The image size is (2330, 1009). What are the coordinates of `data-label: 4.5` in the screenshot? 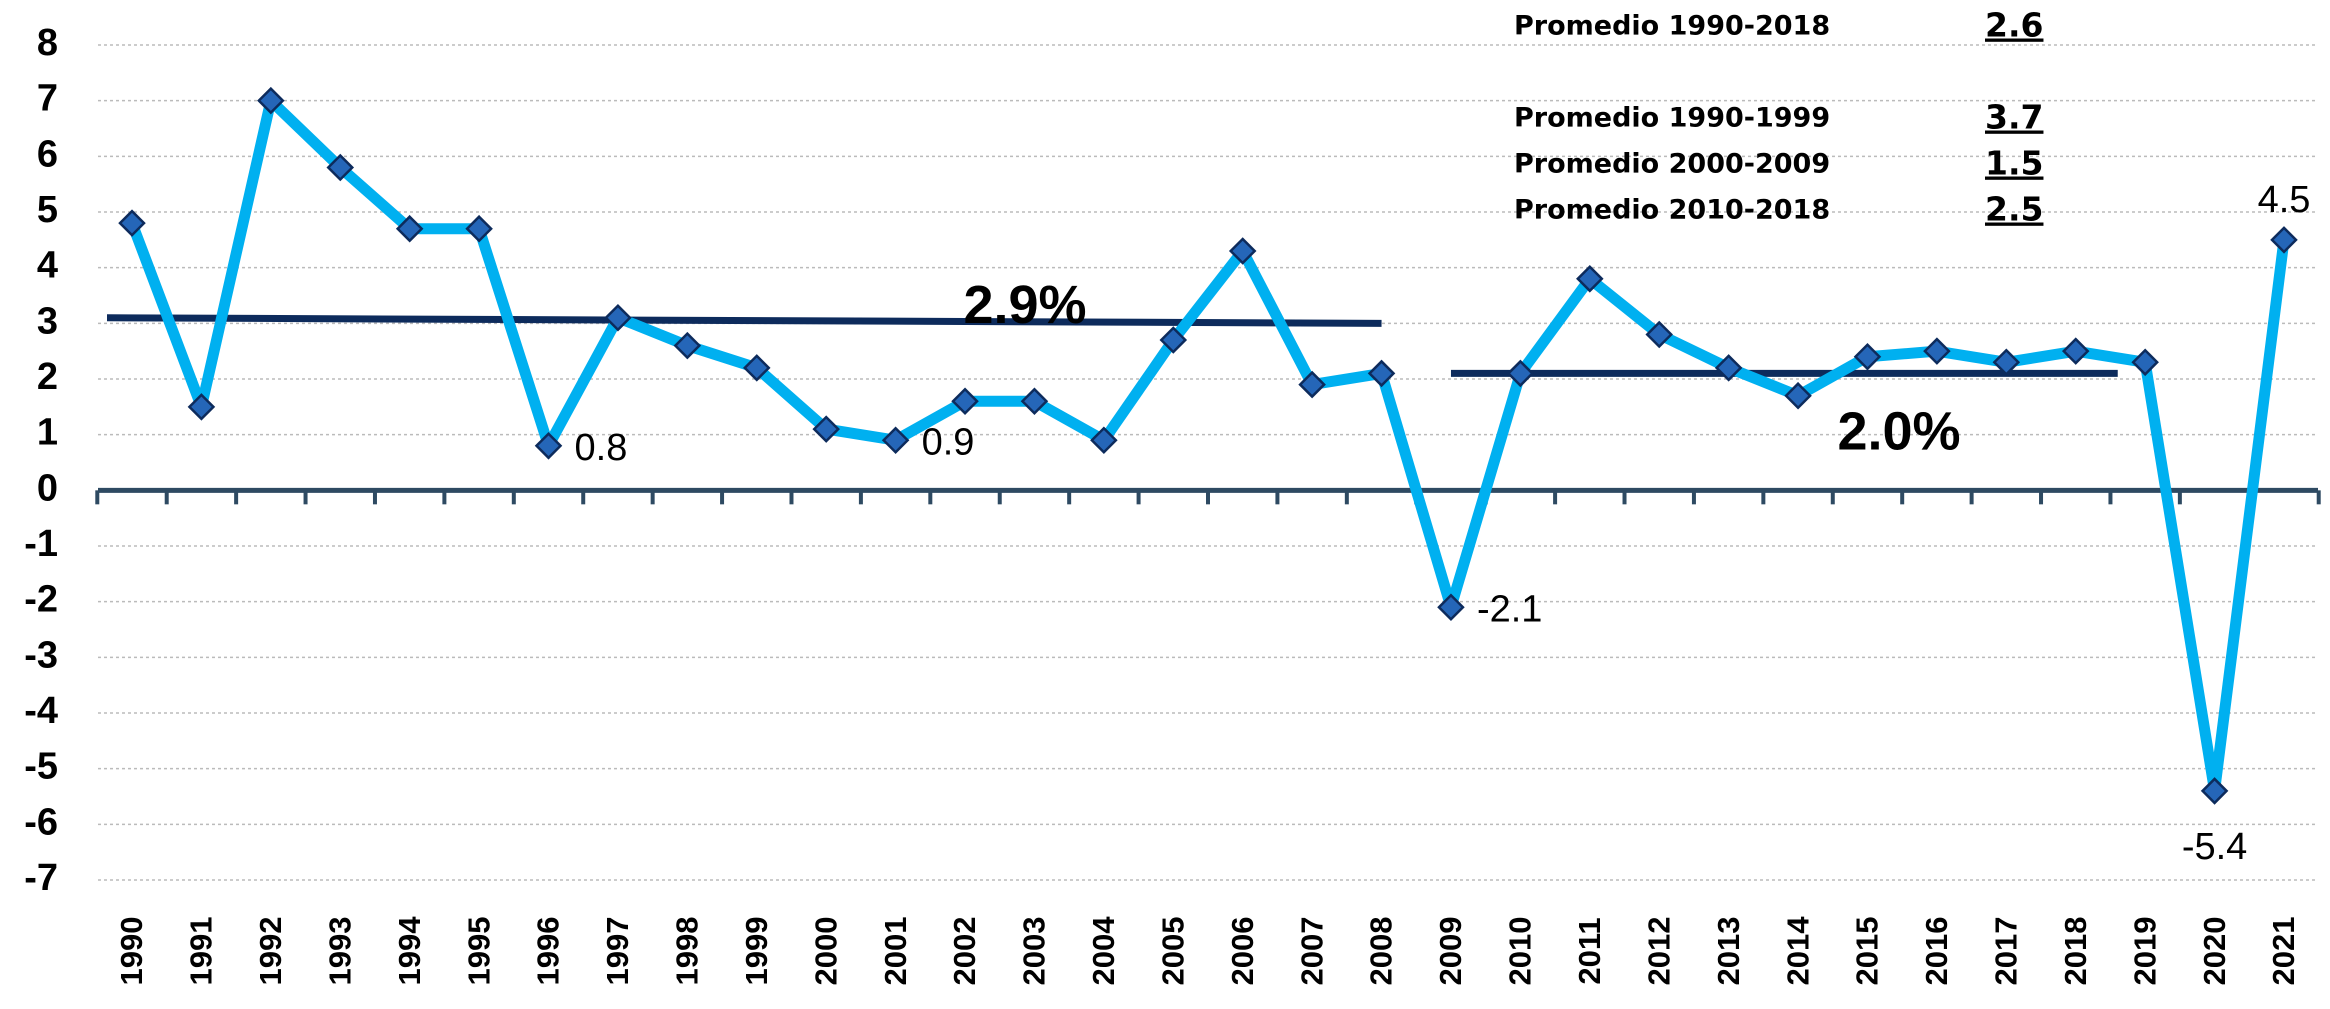 It's located at (2284, 200).